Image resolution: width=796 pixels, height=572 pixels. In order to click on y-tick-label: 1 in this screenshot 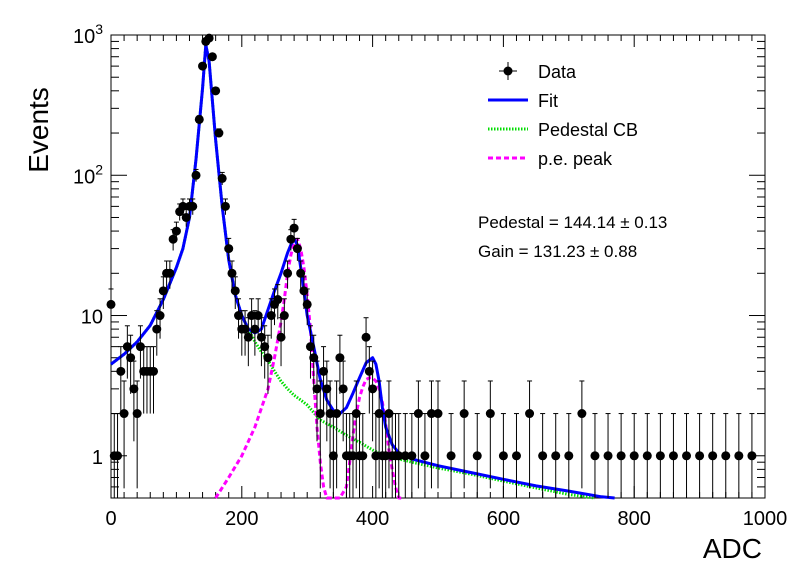, I will do `click(97, 458)`.